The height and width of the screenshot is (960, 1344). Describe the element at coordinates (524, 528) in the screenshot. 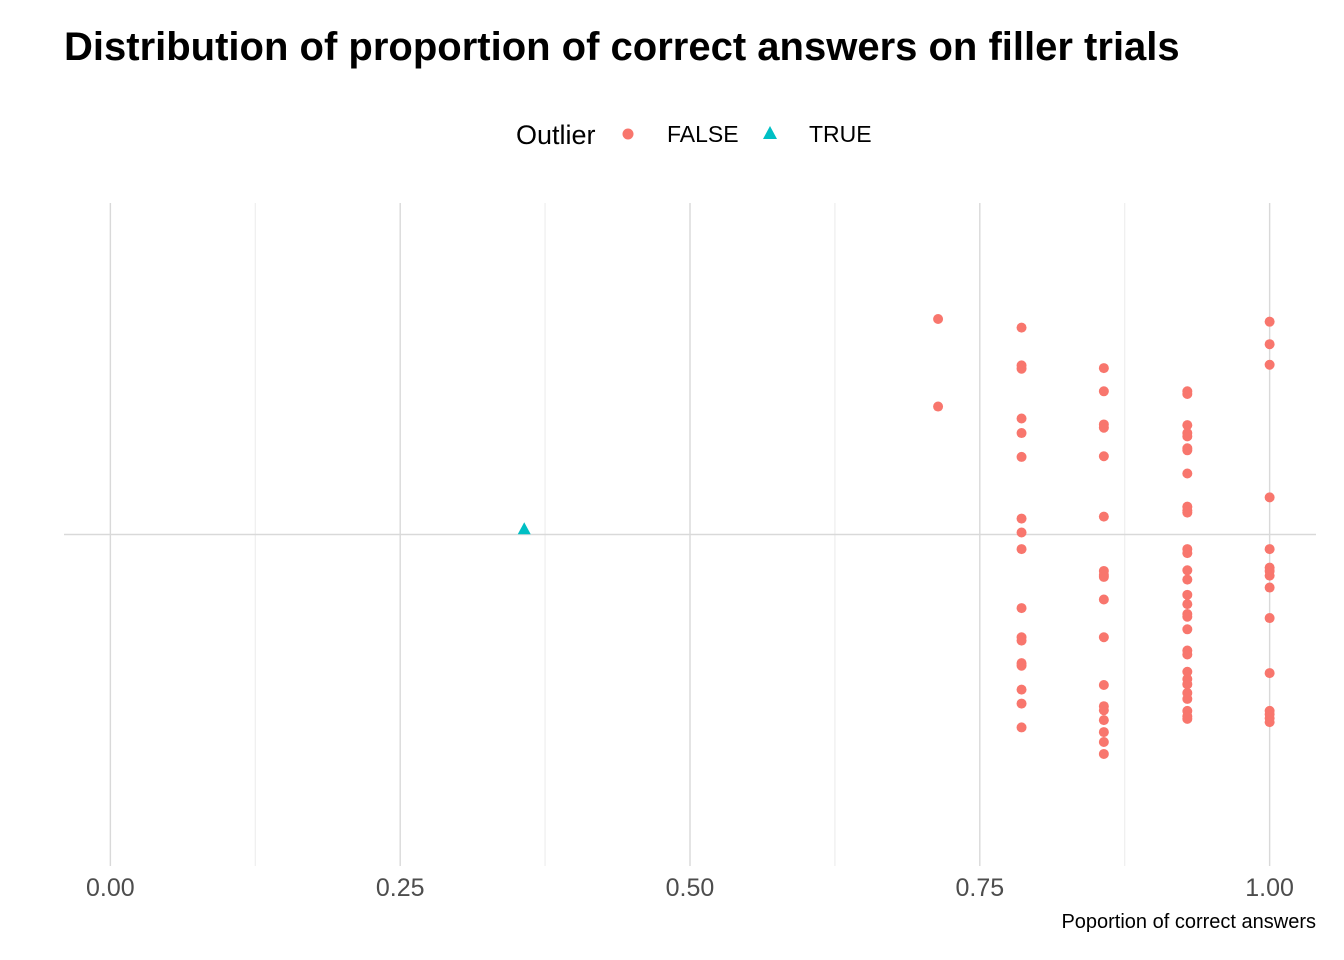

I see `outlier-true-point` at that location.